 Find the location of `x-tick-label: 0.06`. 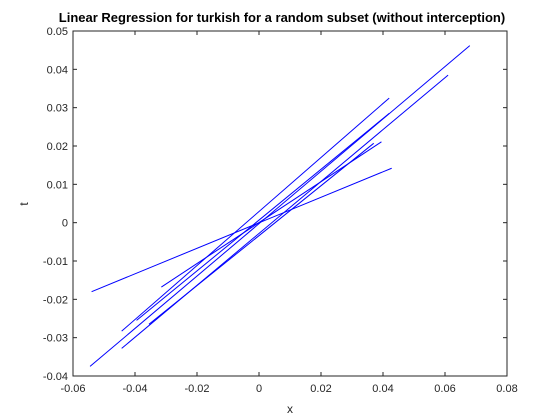

x-tick-label: 0.06 is located at coordinates (444, 389).